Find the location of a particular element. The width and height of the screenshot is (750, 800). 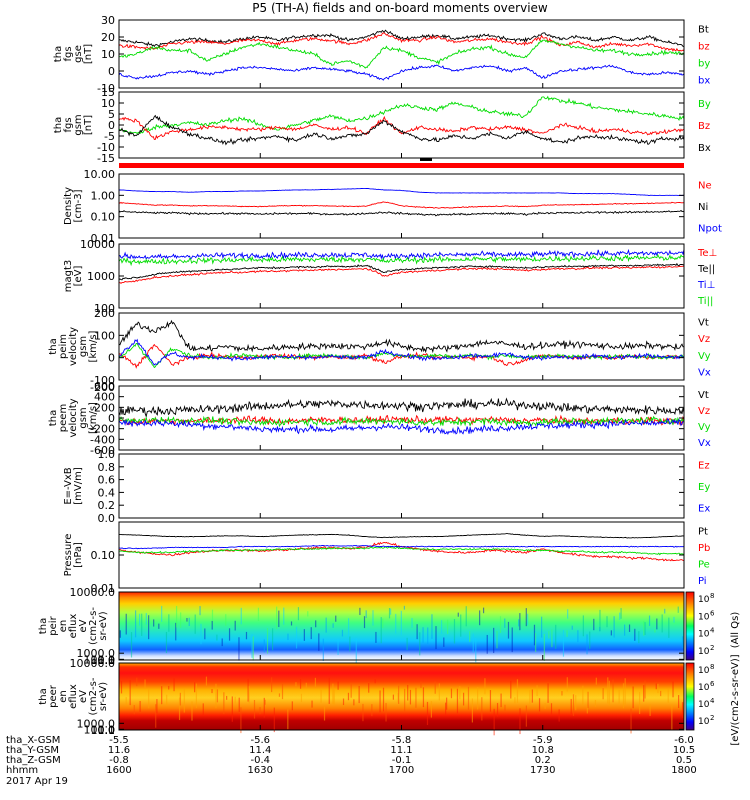

y-axis-label: (cm2-s- is located at coordinates (93, 626).